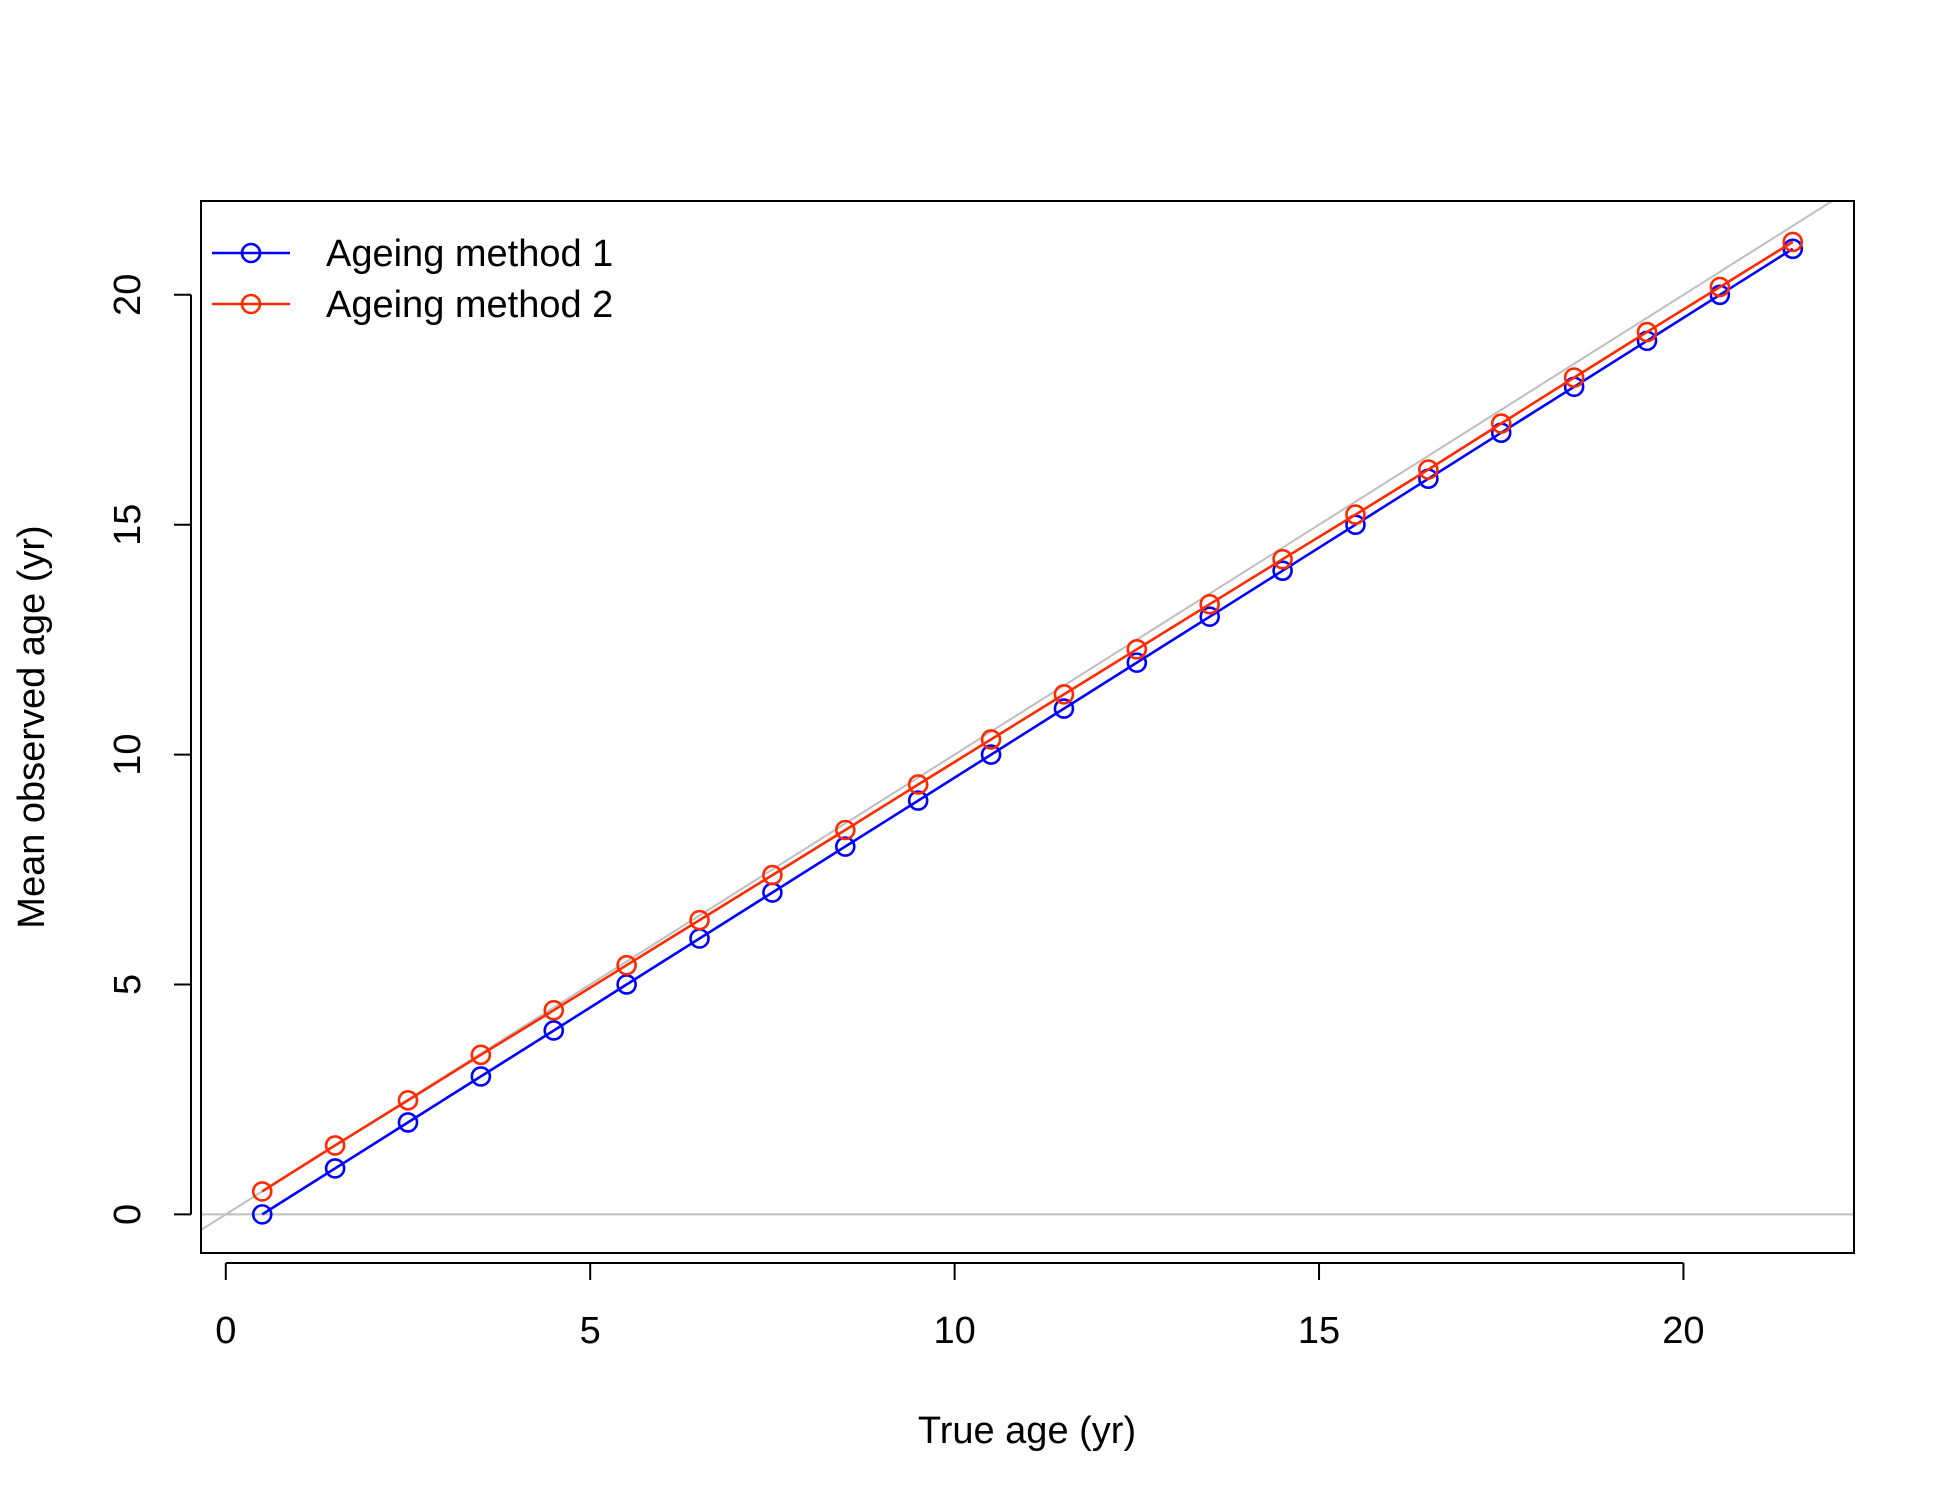  I want to click on legend-label: Ageing method 1, so click(469, 254).